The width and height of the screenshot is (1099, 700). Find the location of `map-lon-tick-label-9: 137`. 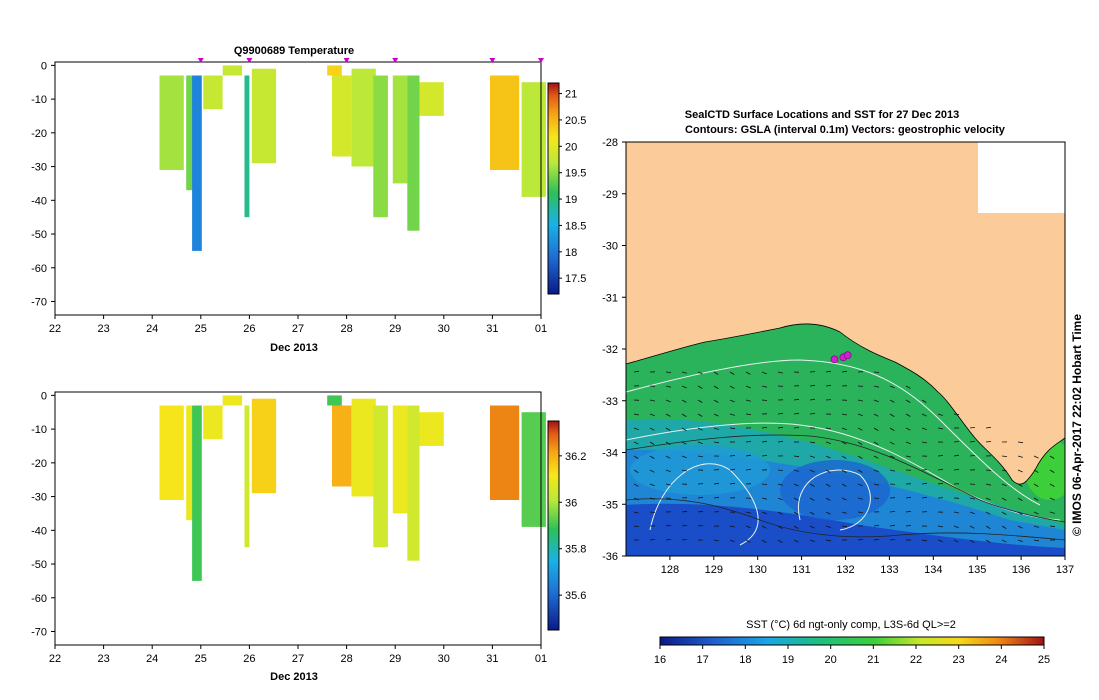

map-lon-tick-label-9: 137 is located at coordinates (1065, 570).